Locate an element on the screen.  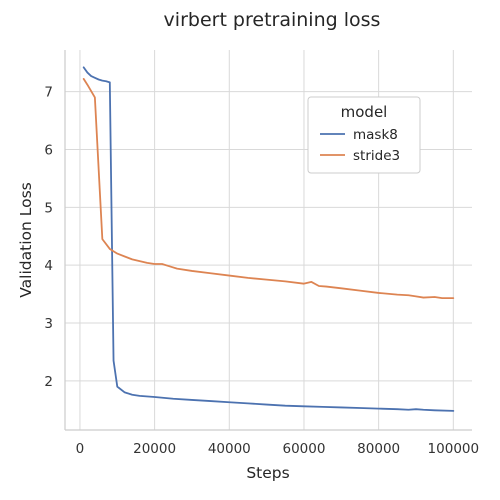
x-tick-label: 0 is located at coordinates (80, 449).